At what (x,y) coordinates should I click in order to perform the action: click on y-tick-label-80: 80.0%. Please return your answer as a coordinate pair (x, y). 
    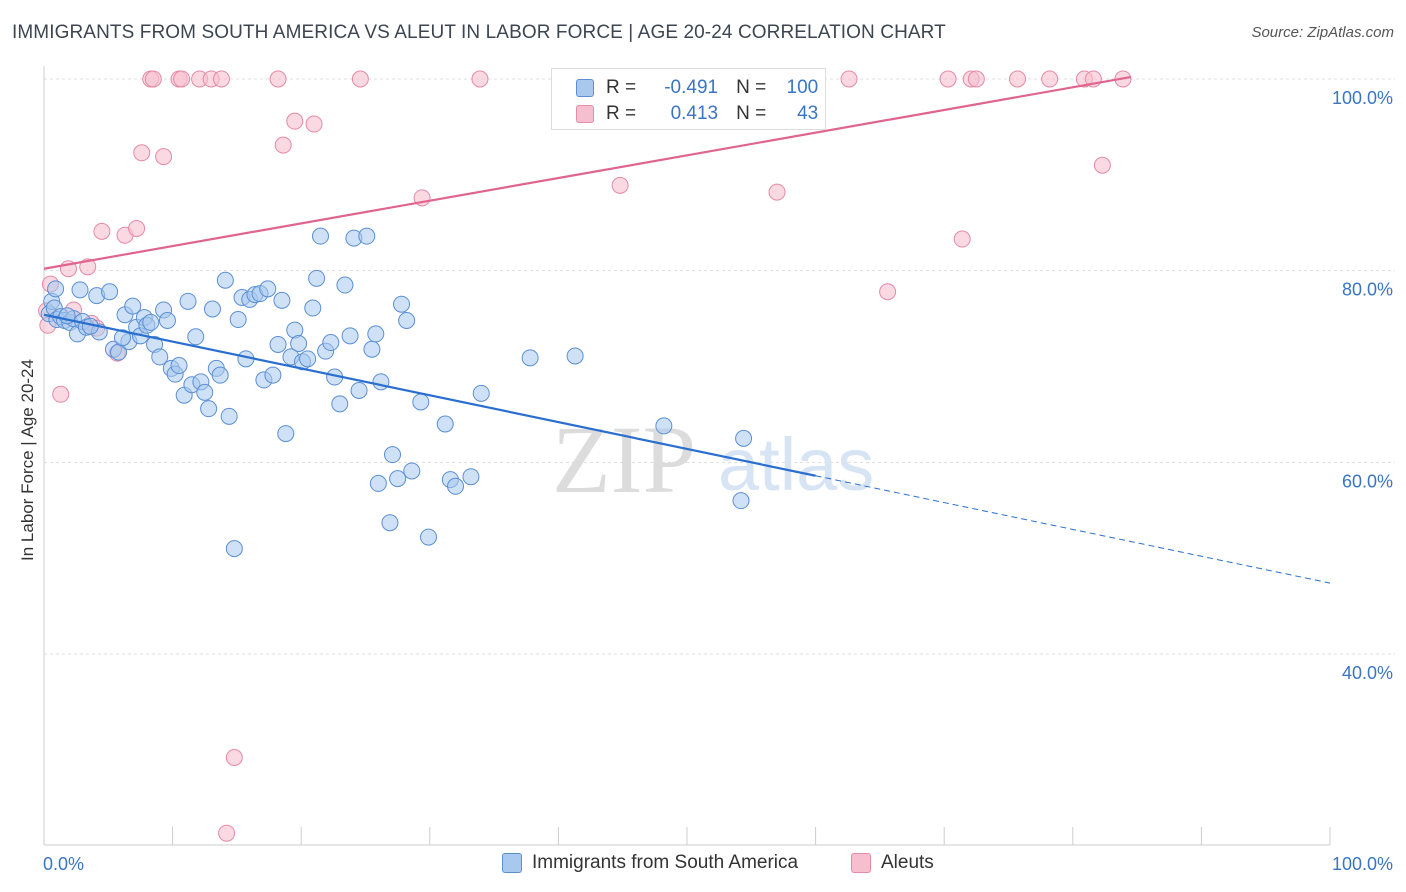
    Looking at the image, I should click on (1367, 290).